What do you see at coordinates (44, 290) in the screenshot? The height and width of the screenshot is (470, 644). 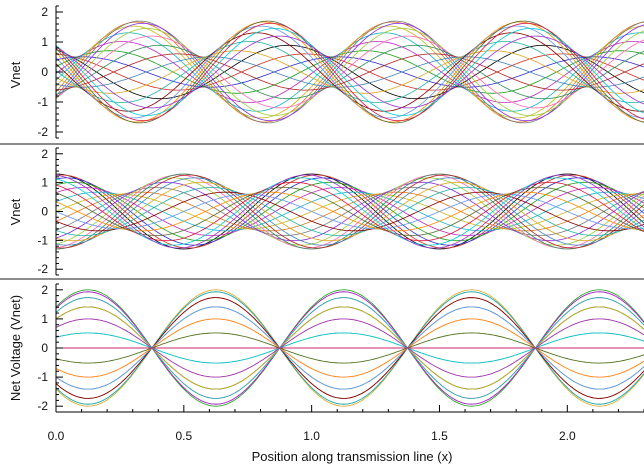 I see `bot-y-tick-label: 2` at bounding box center [44, 290].